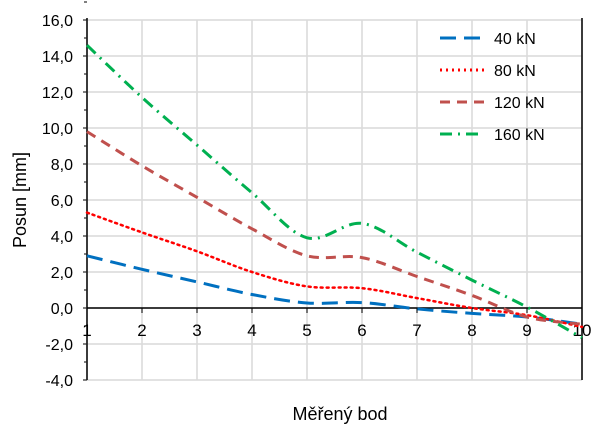 The image size is (602, 437). Describe the element at coordinates (57, 129) in the screenshot. I see `y-tick-label: 10,0` at that location.